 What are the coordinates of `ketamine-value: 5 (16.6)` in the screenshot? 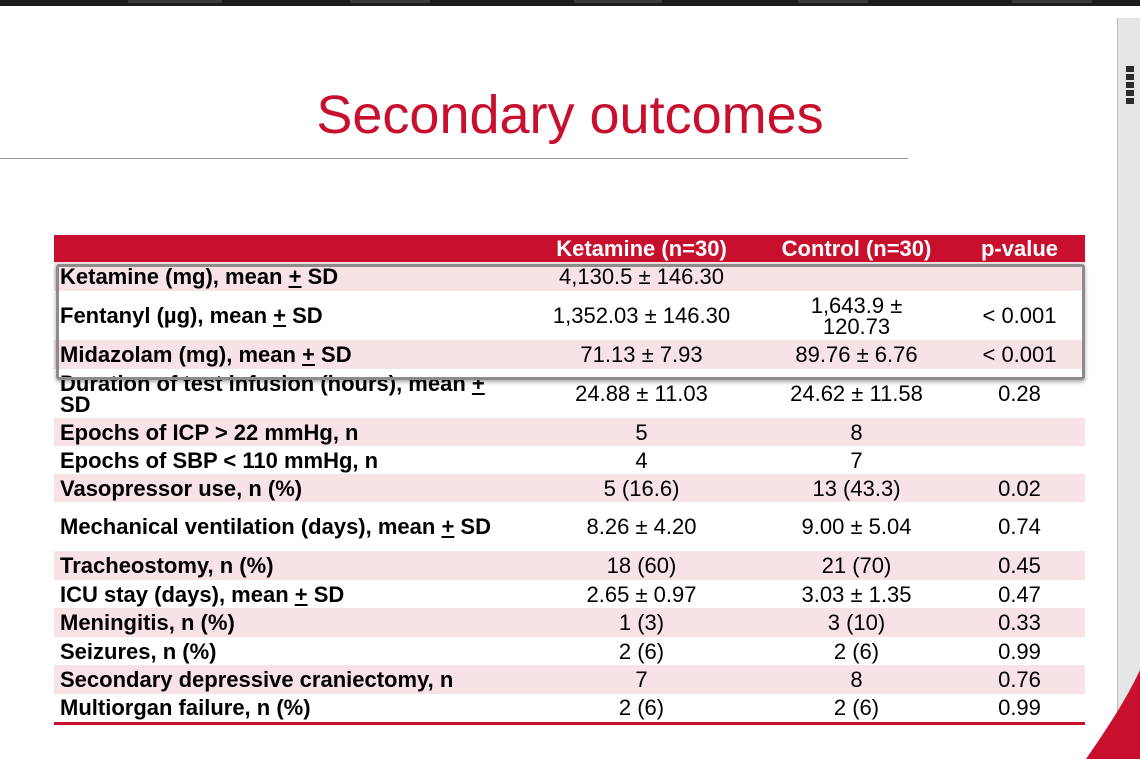 It's located at (641, 488).